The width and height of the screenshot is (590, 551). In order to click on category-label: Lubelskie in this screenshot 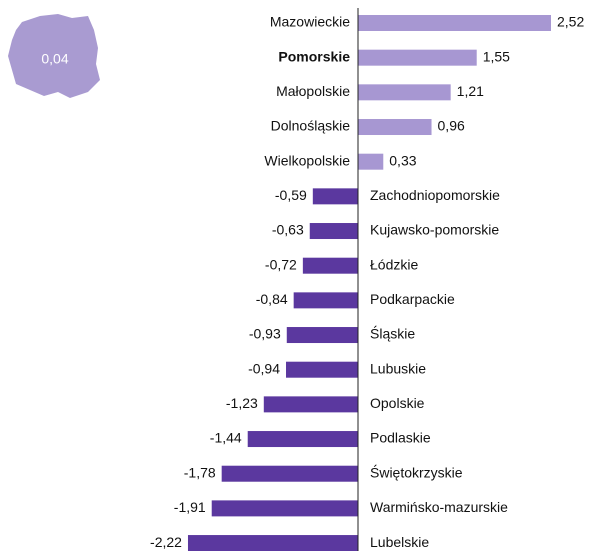, I will do `click(399, 542)`.